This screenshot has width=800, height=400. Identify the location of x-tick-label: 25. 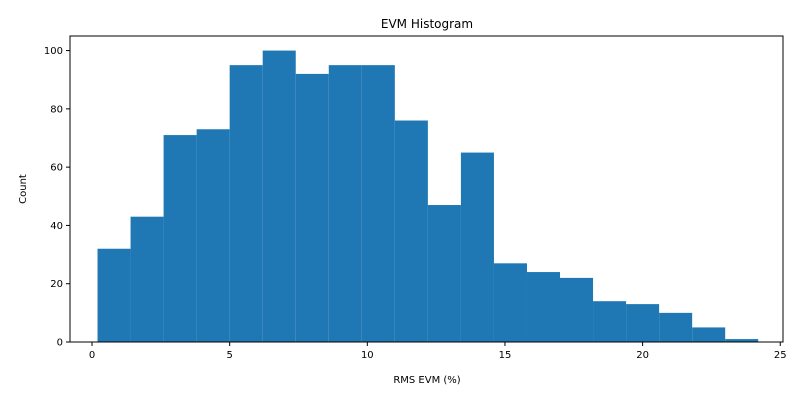
(780, 355).